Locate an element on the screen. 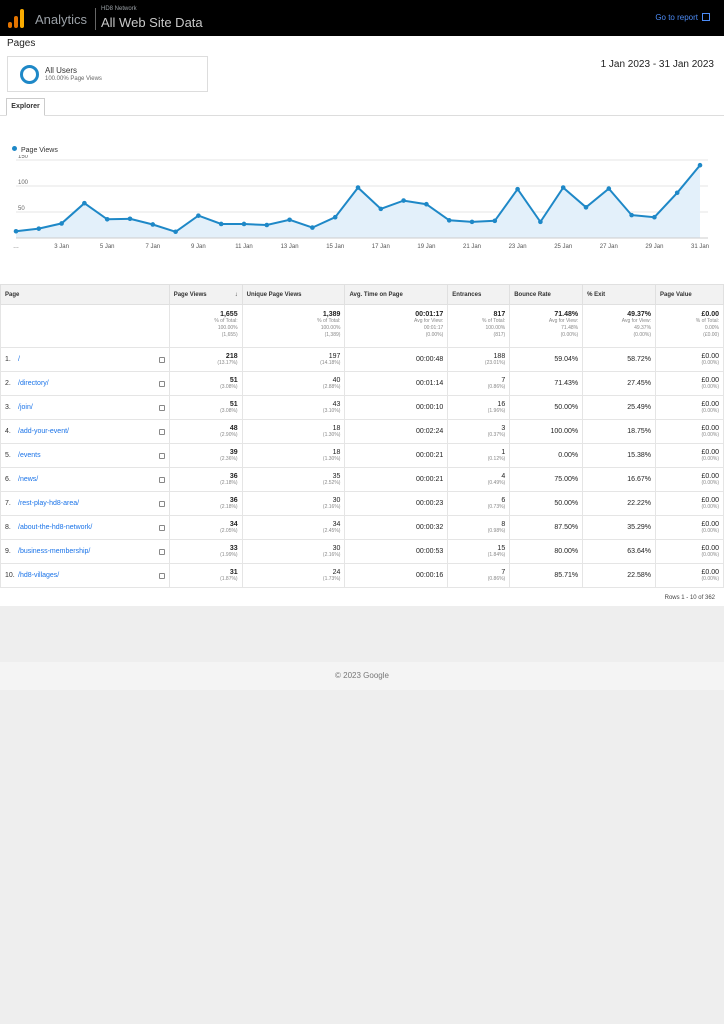 Image resolution: width=724 pixels, height=1024 pixels. row-index: 2. is located at coordinates (8, 383).